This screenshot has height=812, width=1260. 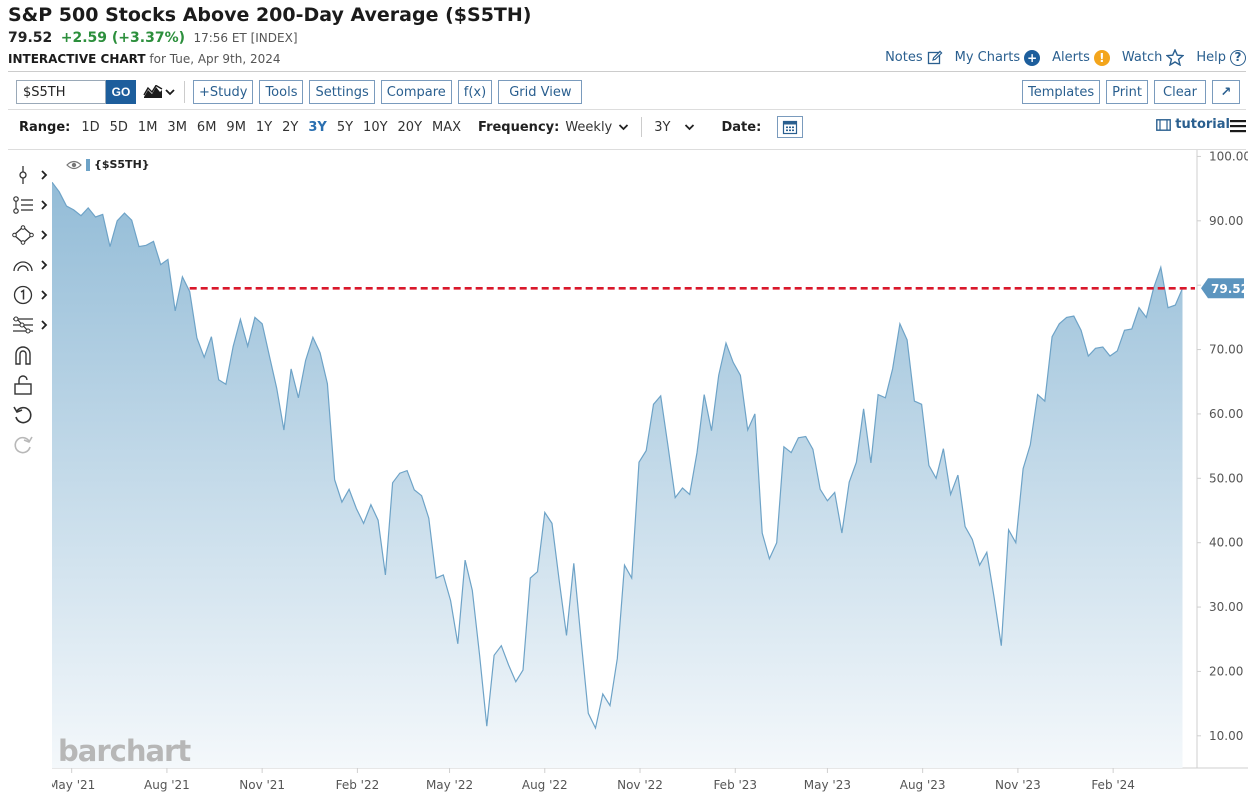 I want to click on redo-tool, so click(x=30, y=445).